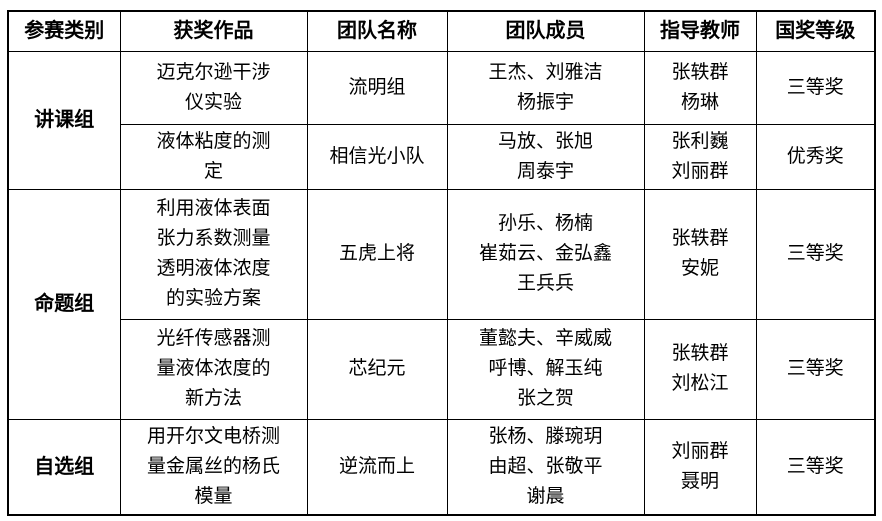 The height and width of the screenshot is (521, 882). Describe the element at coordinates (213, 254) in the screenshot. I see `work-cell: 利用液体表面 张力系数测量 透明液体浓度 的实验方案` at that location.